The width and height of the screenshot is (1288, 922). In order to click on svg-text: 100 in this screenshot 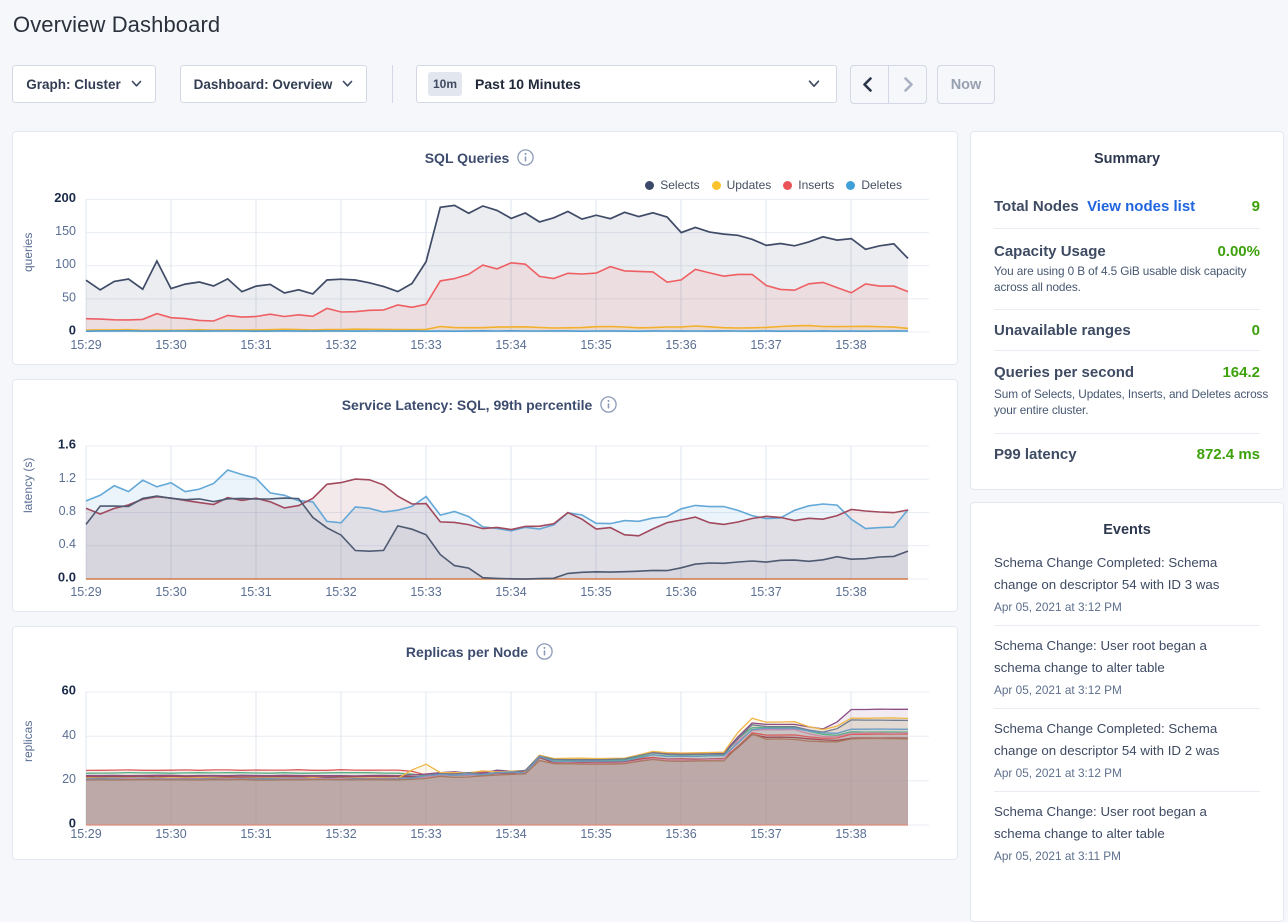, I will do `click(65, 264)`.